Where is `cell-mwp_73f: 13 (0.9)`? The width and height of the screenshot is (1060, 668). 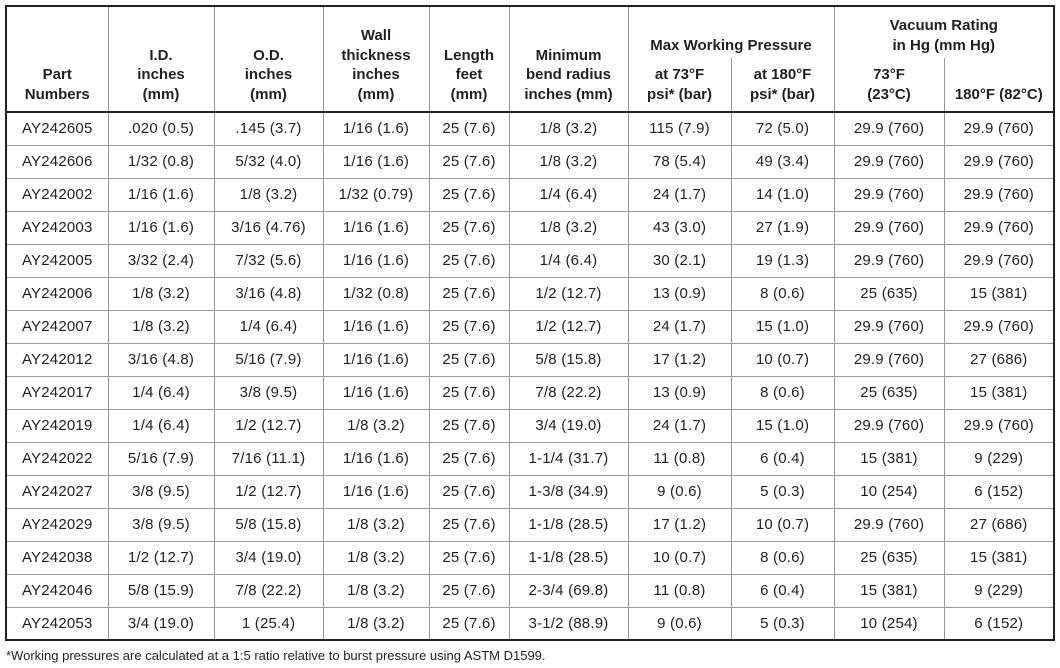
cell-mwp_73f: 13 (0.9) is located at coordinates (679, 293).